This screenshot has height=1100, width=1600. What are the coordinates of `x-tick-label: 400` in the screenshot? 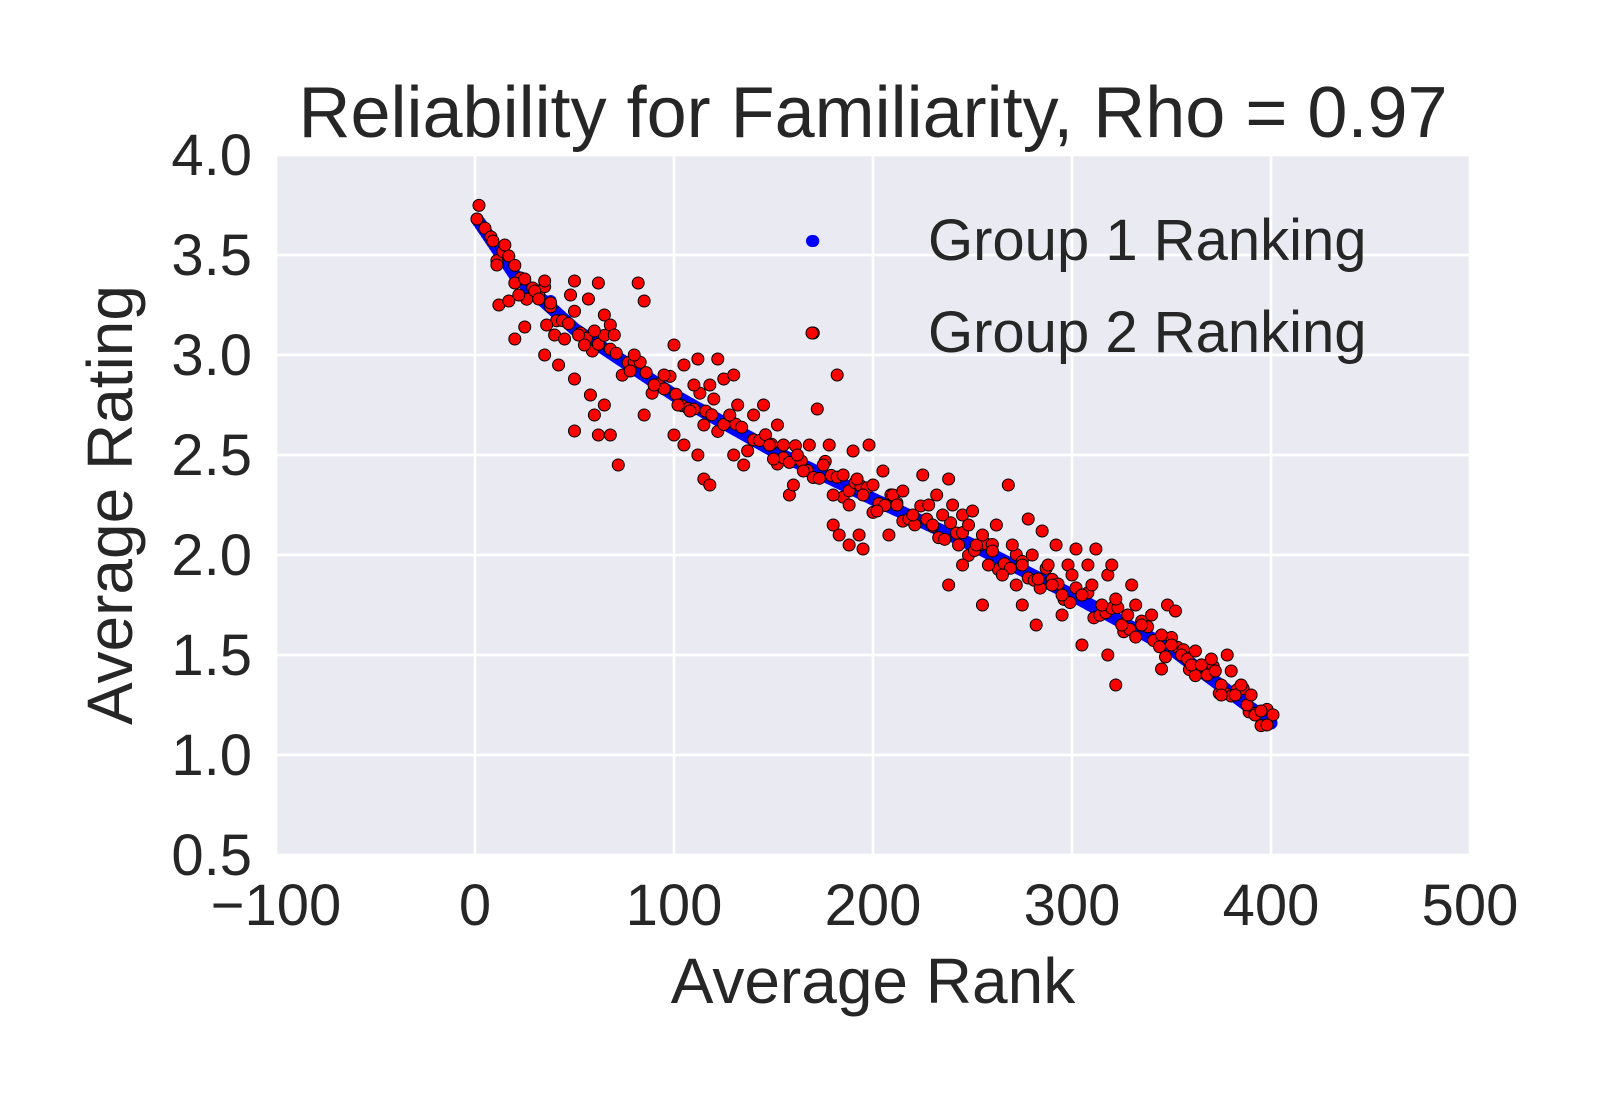 It's located at (1271, 905).